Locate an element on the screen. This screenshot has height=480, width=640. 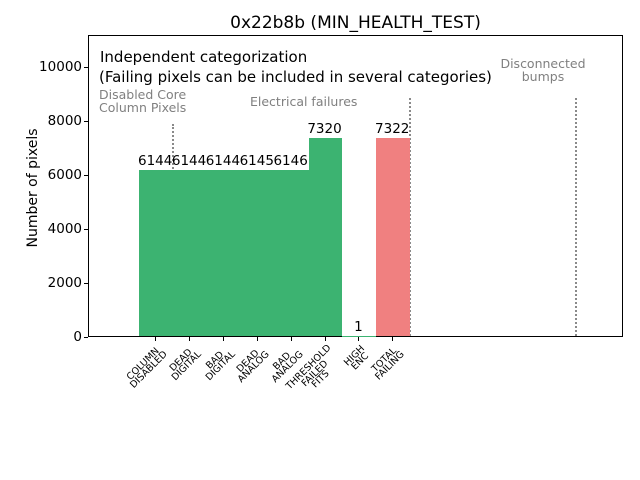
bar-column-disabled is located at coordinates (156, 253).